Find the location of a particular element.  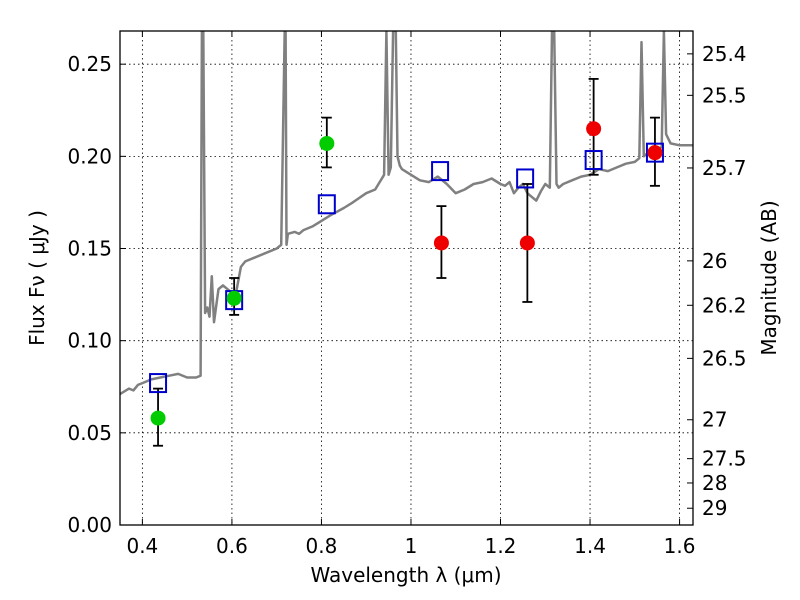

right-tick-label: 26 is located at coordinates (714, 261).